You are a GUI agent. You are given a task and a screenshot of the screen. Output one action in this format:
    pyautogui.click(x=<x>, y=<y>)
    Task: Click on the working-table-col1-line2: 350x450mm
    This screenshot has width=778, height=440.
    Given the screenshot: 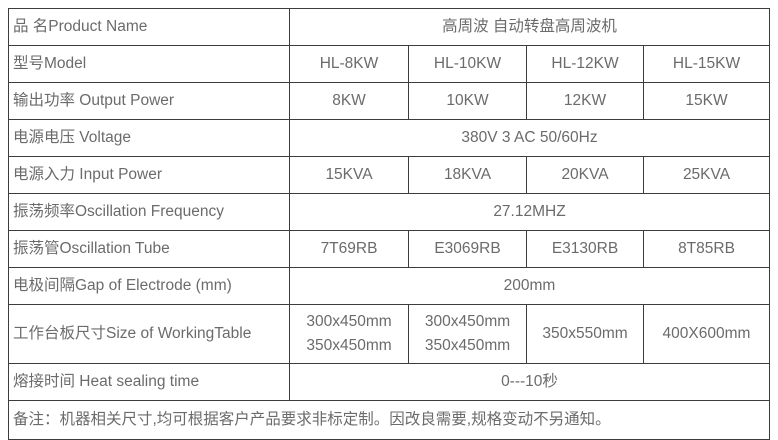 What is the action you would take?
    pyautogui.click(x=349, y=345)
    